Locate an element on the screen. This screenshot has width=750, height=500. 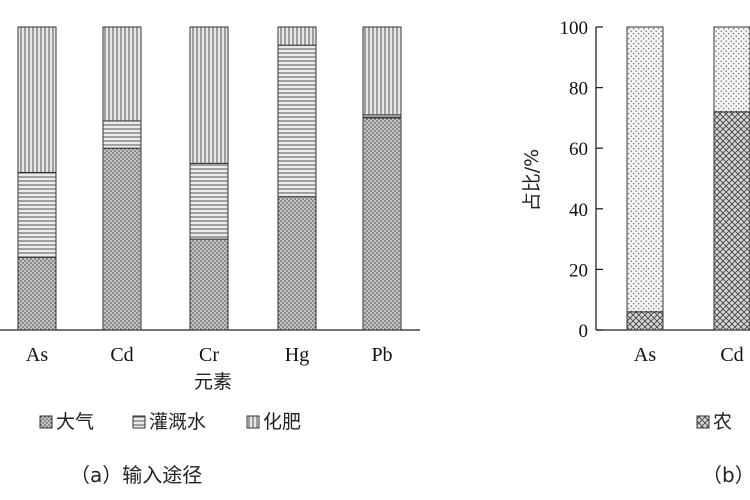
bar-a-cr-s1 is located at coordinates (209, 201).